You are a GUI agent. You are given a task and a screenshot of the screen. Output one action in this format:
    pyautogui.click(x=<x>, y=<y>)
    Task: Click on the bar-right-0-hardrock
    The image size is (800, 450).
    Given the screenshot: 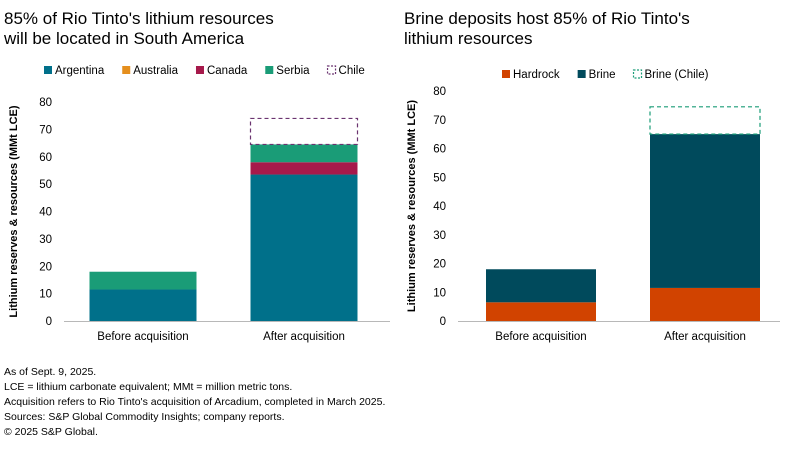 What is the action you would take?
    pyautogui.click(x=541, y=311)
    